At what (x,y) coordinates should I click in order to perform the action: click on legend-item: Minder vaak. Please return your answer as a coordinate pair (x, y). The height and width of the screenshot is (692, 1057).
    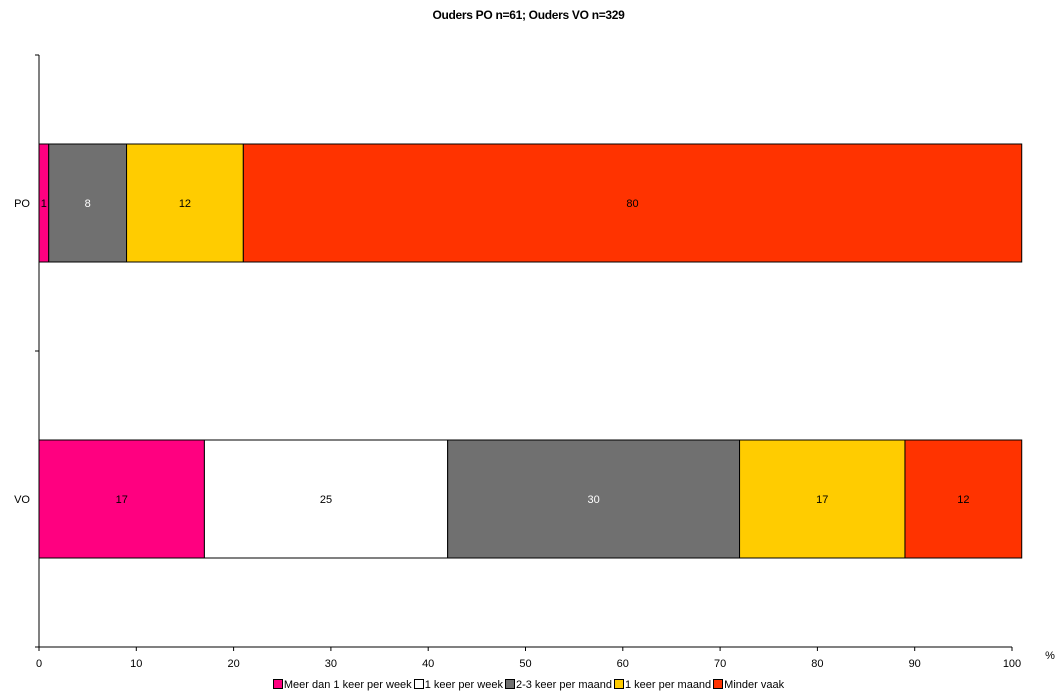
    Looking at the image, I should click on (748, 685).